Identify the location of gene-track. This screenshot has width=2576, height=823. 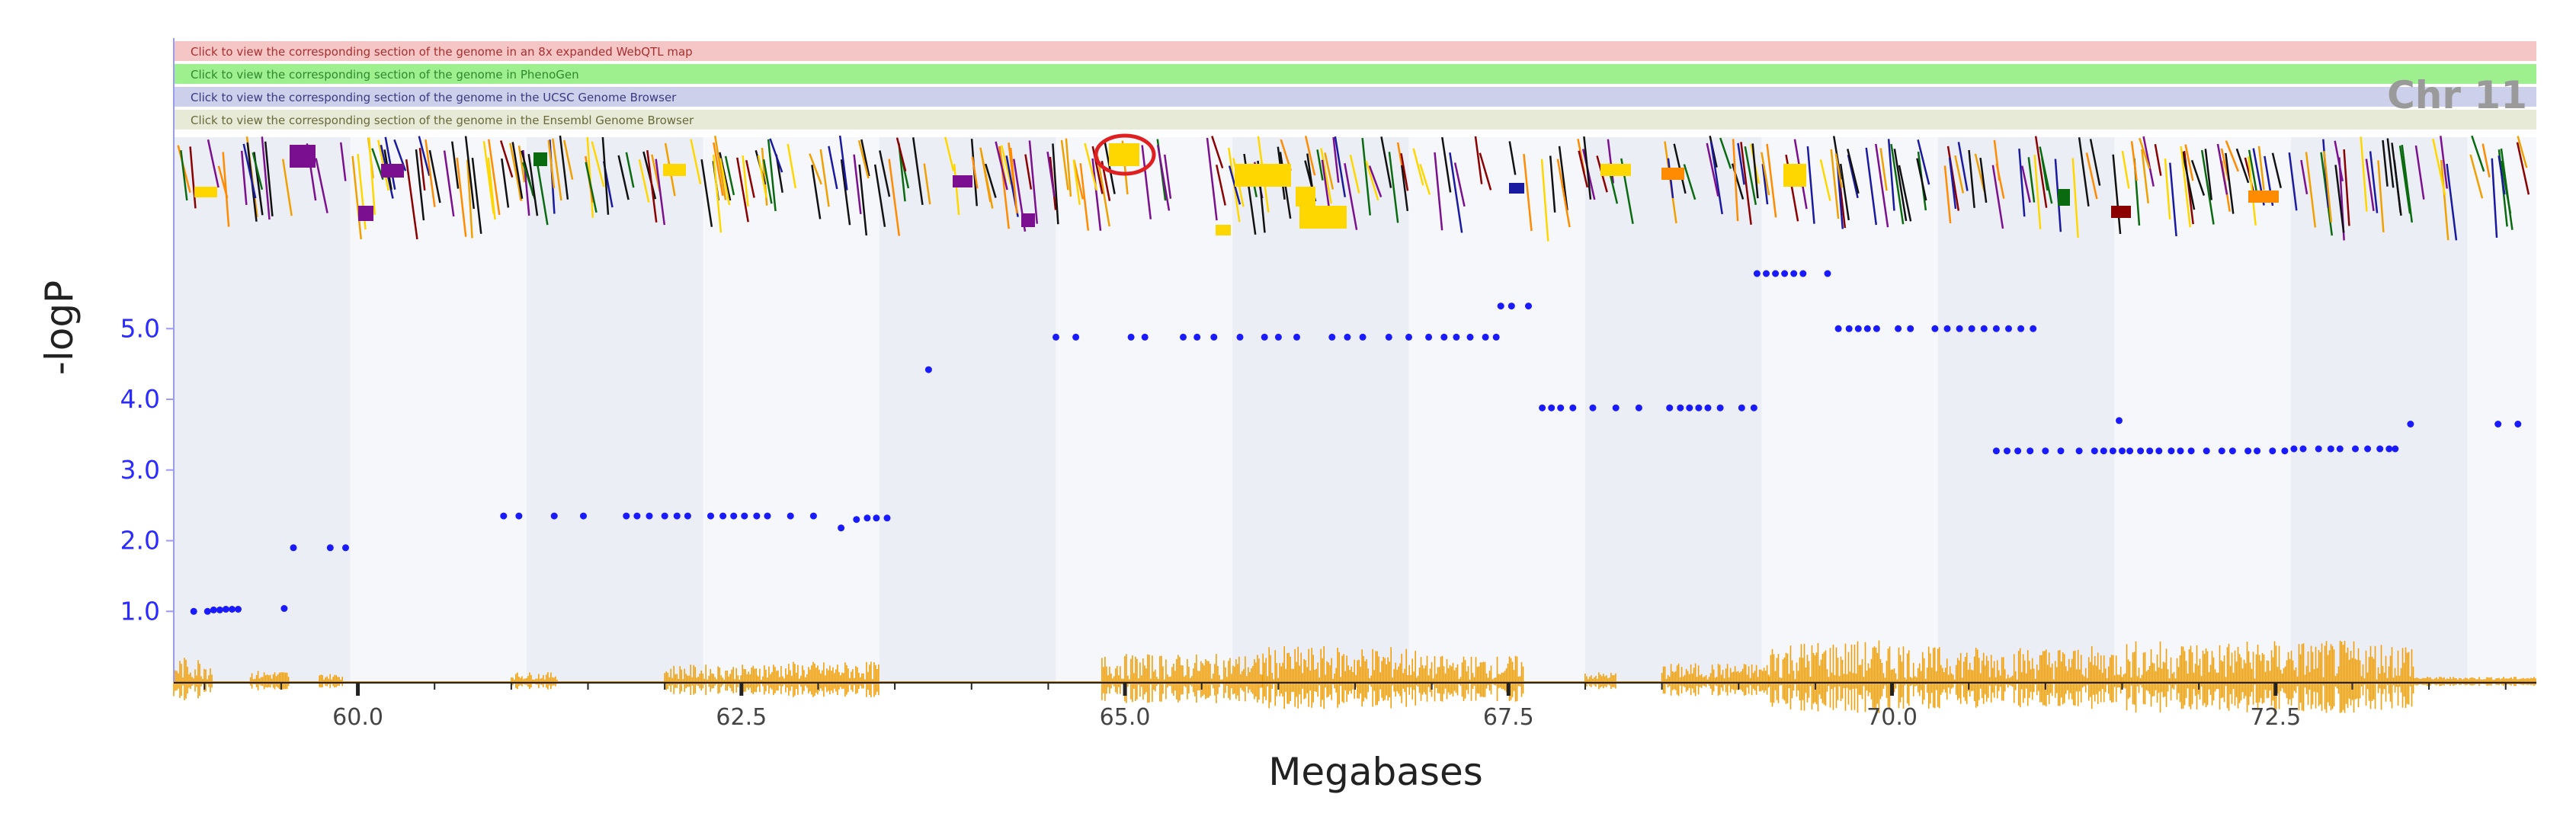
(1353, 189).